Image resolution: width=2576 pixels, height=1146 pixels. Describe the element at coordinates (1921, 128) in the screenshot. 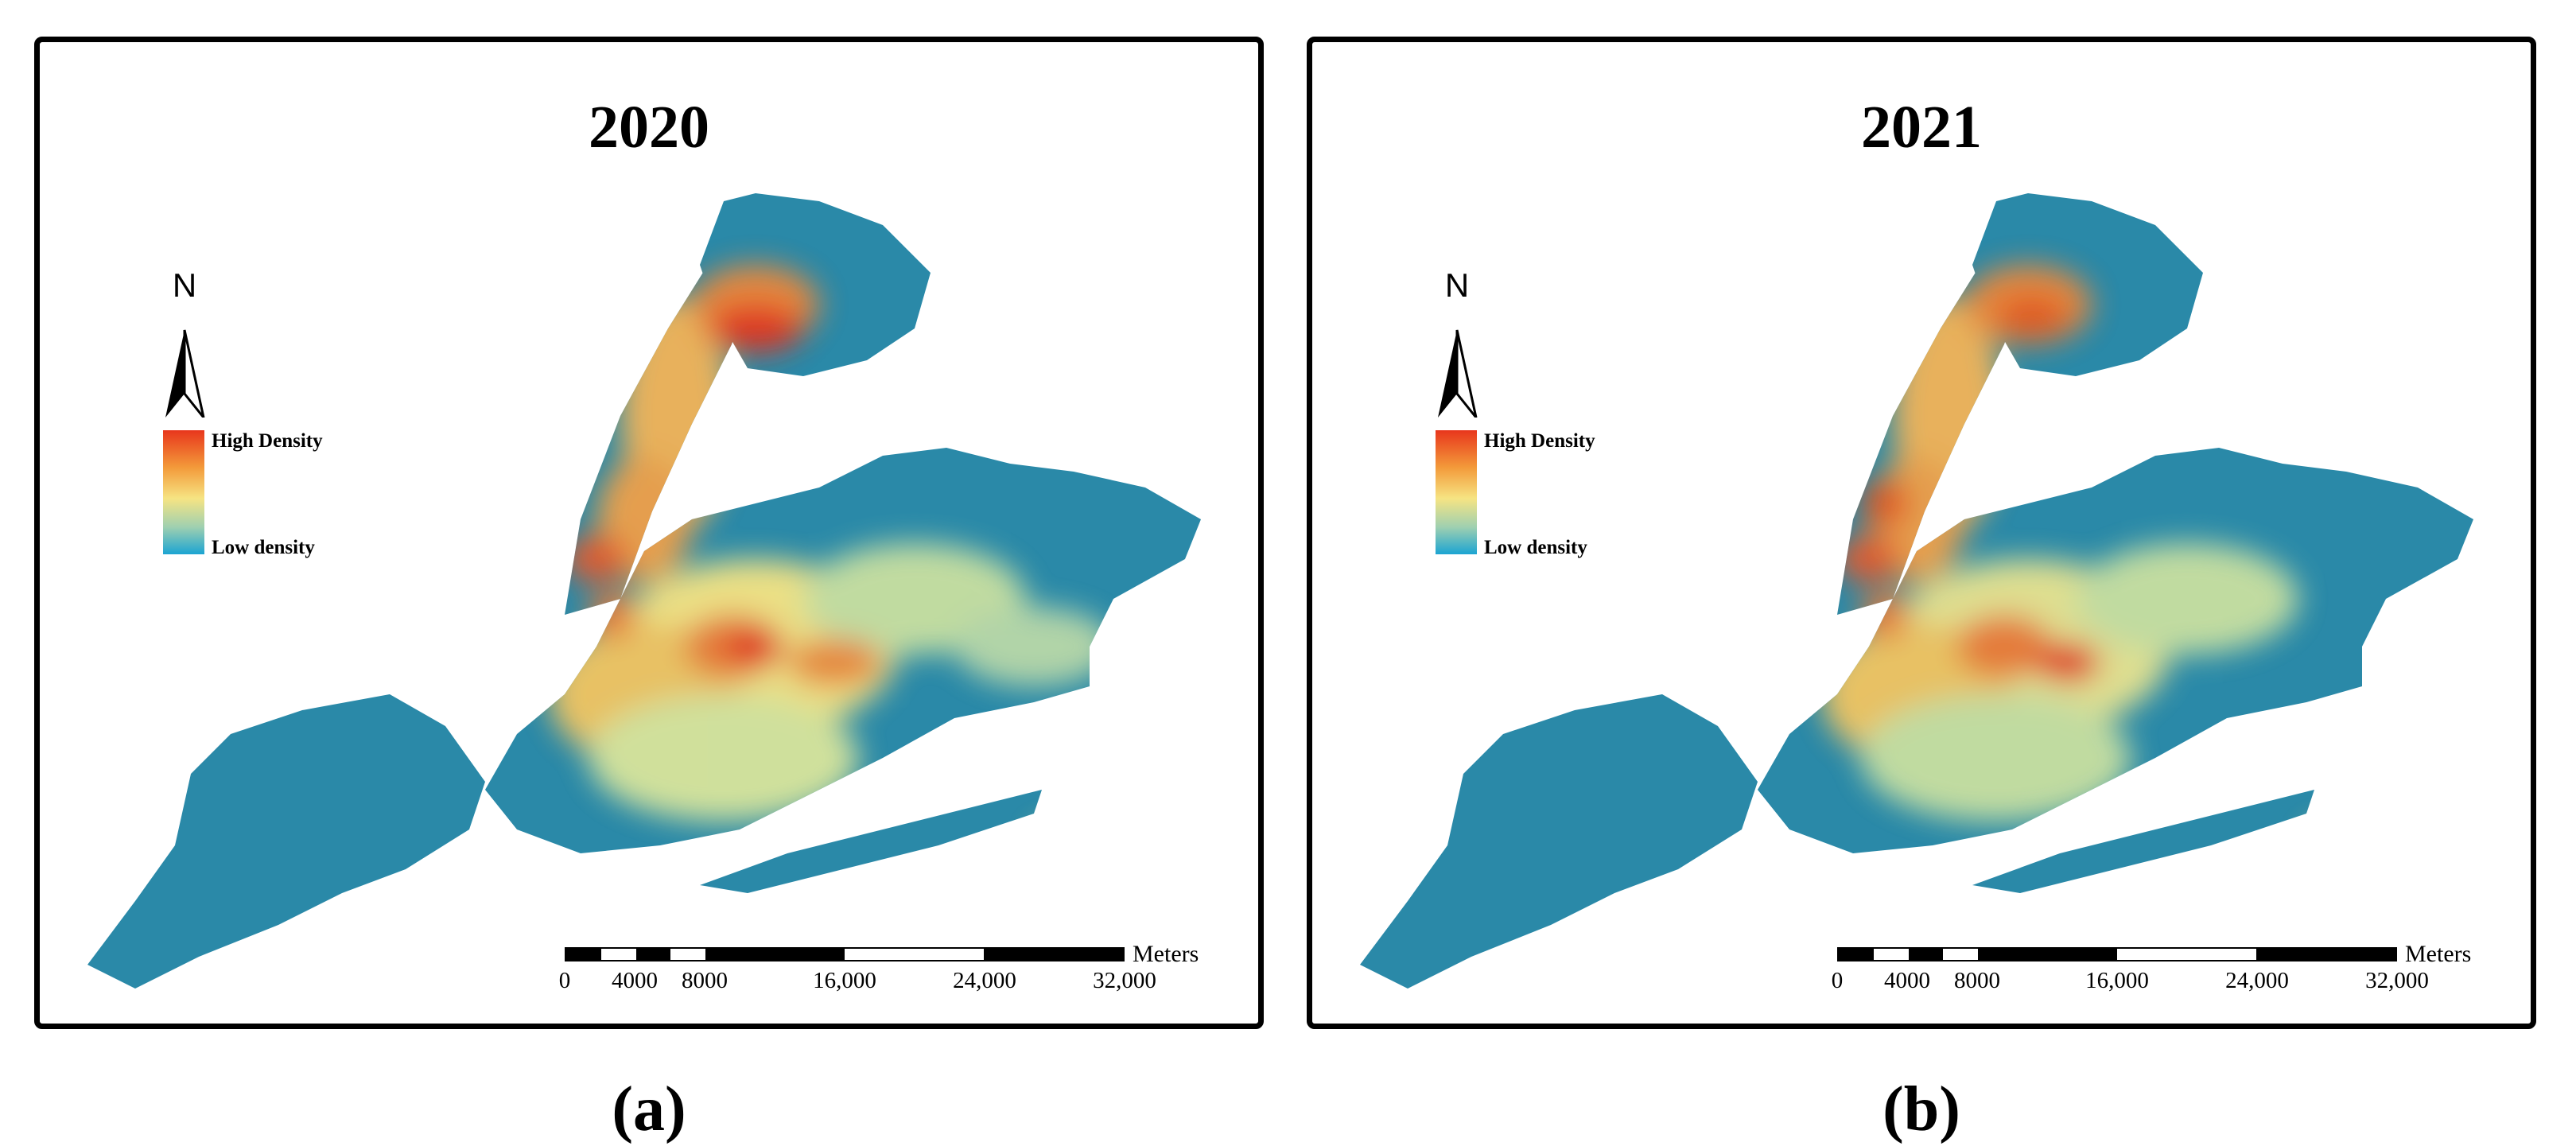

I see `map-title: 2021` at that location.